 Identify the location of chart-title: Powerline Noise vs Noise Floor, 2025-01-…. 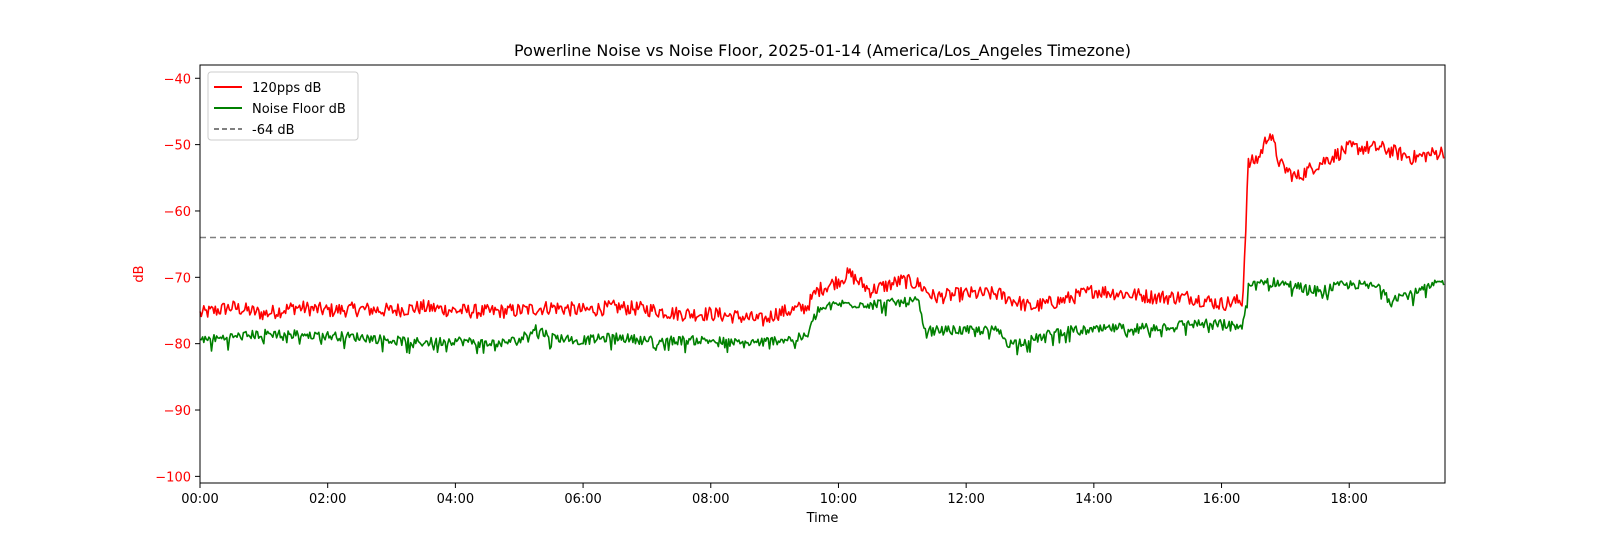
(822, 51).